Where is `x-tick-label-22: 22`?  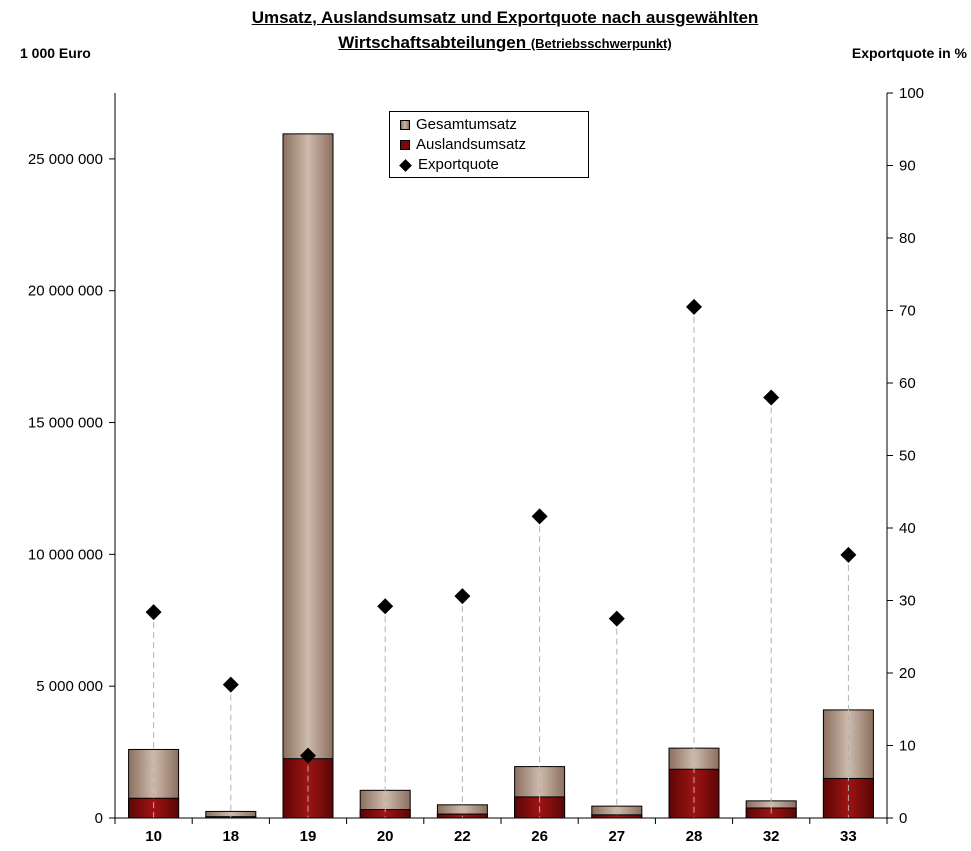
x-tick-label-22: 22 is located at coordinates (462, 836).